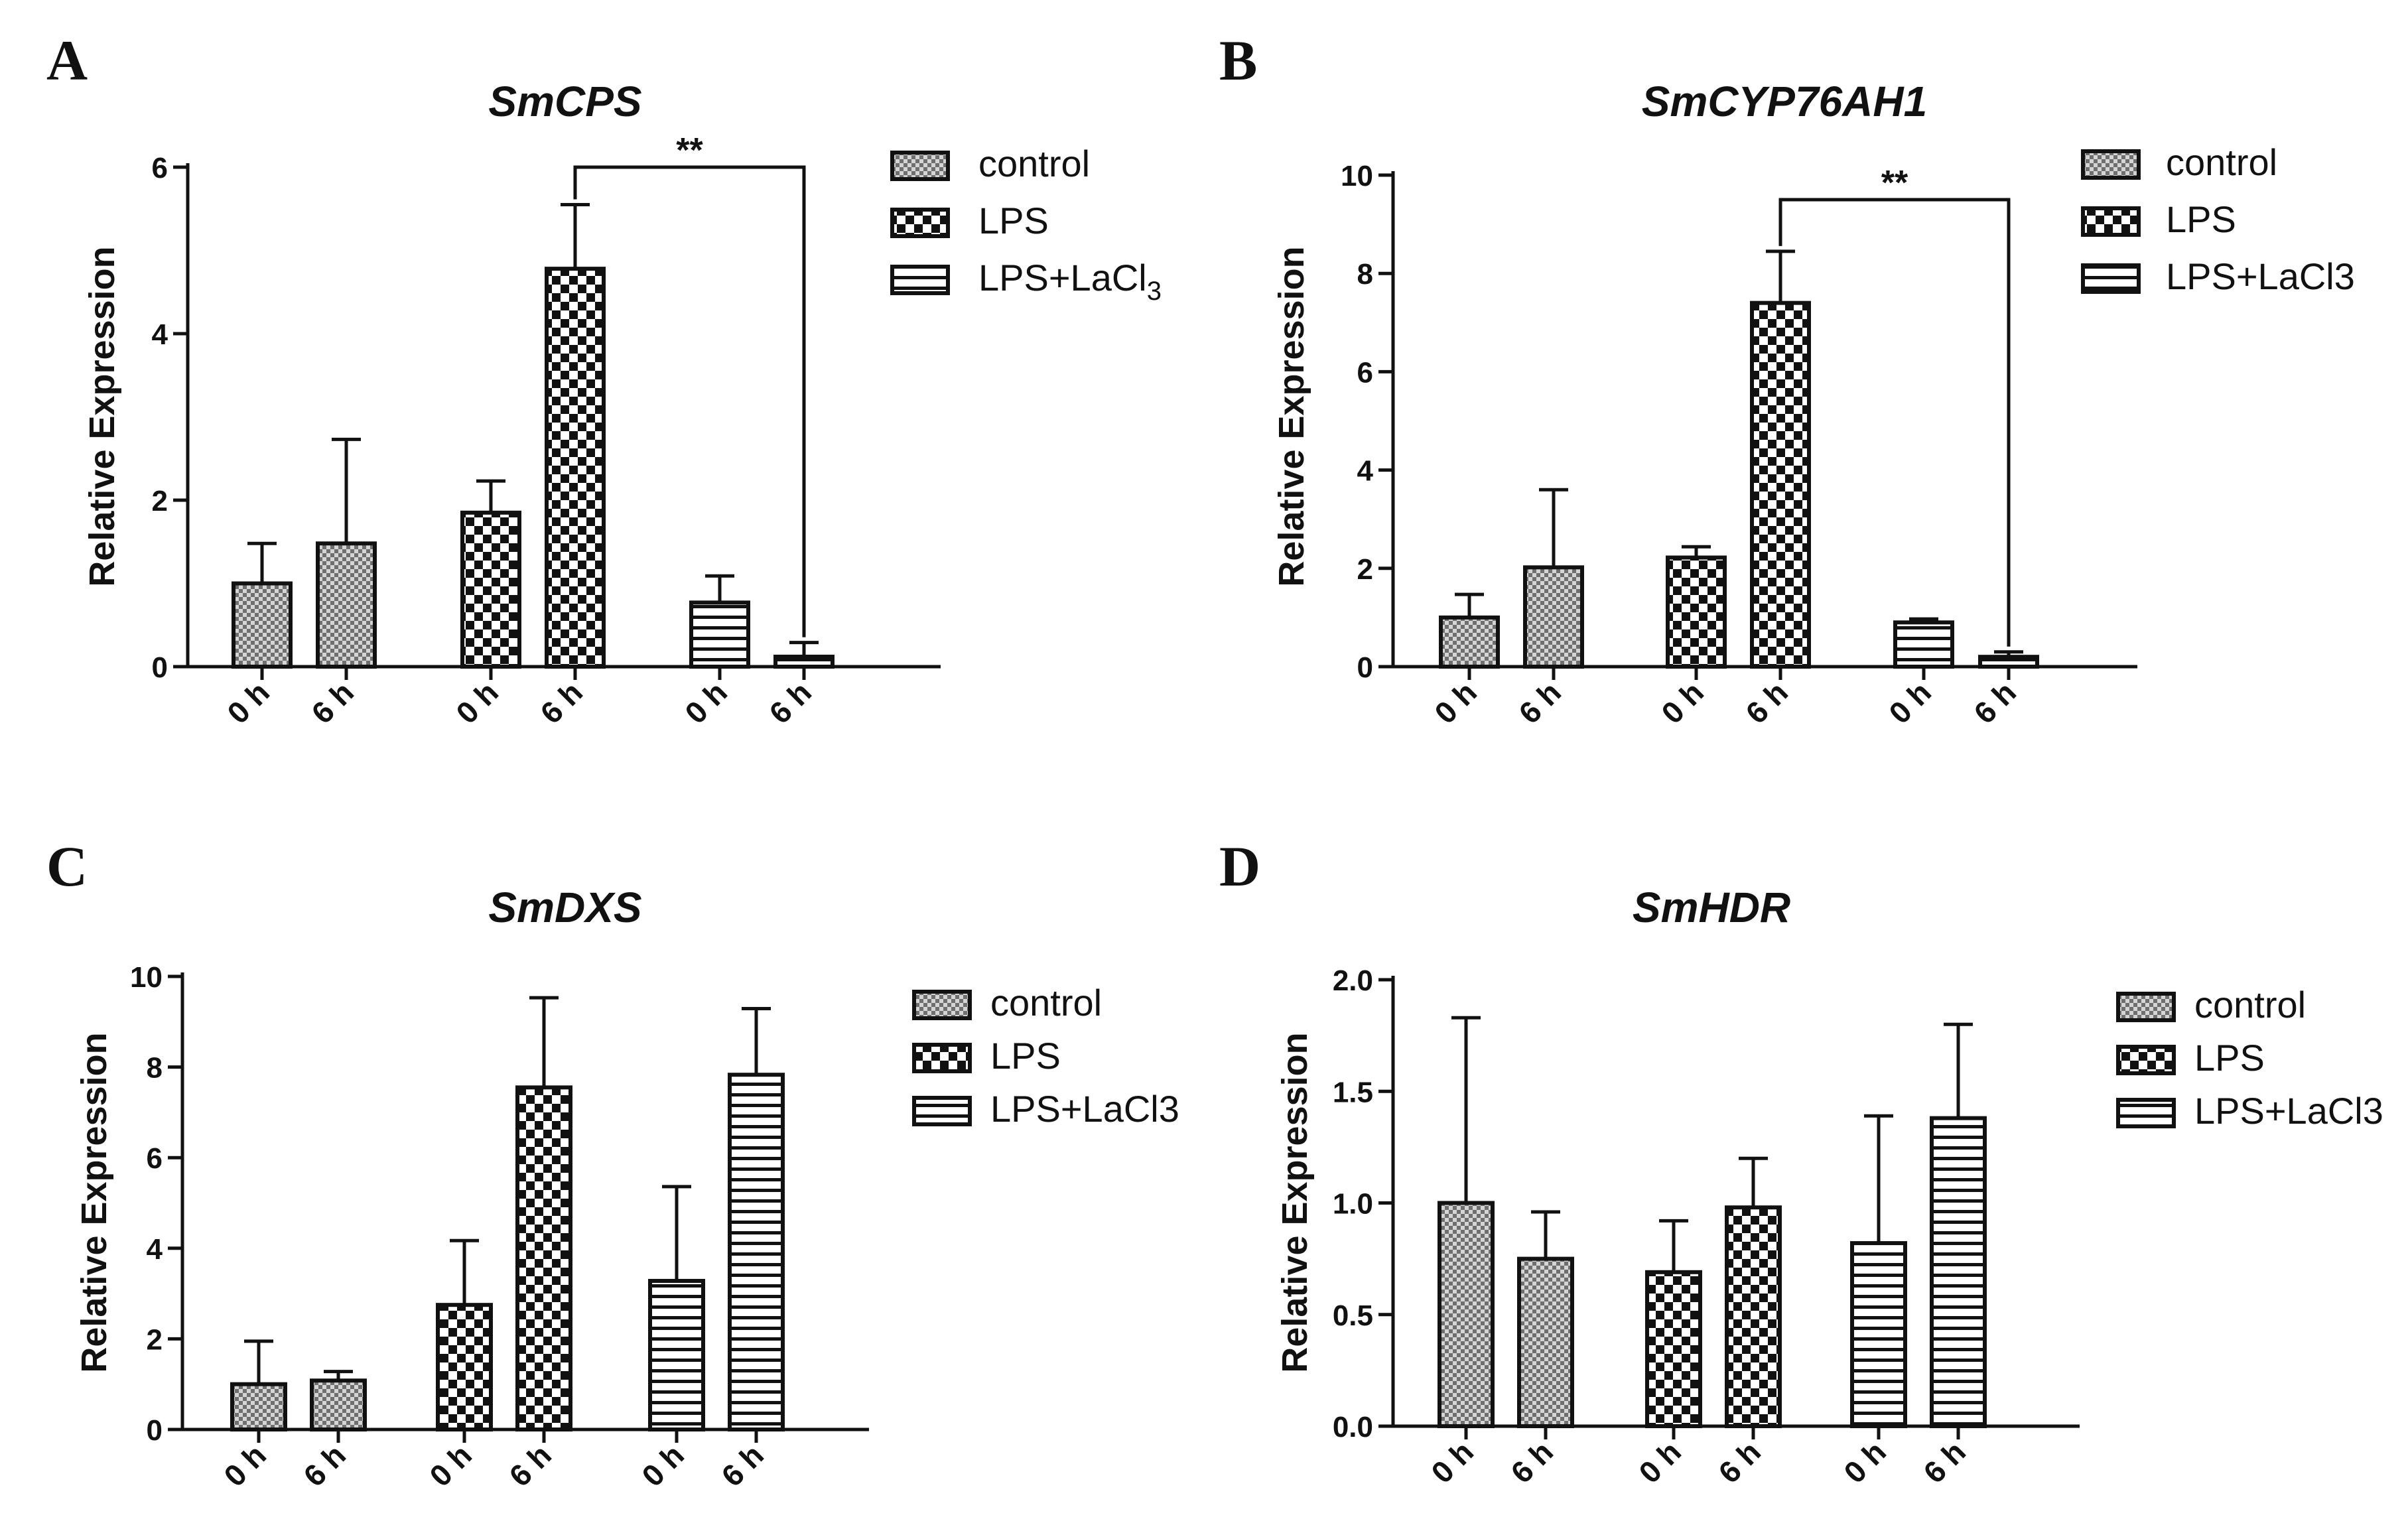 The image size is (2408, 1527). Describe the element at coordinates (1353, 980) in the screenshot. I see `y-tick-label: 2.0` at that location.